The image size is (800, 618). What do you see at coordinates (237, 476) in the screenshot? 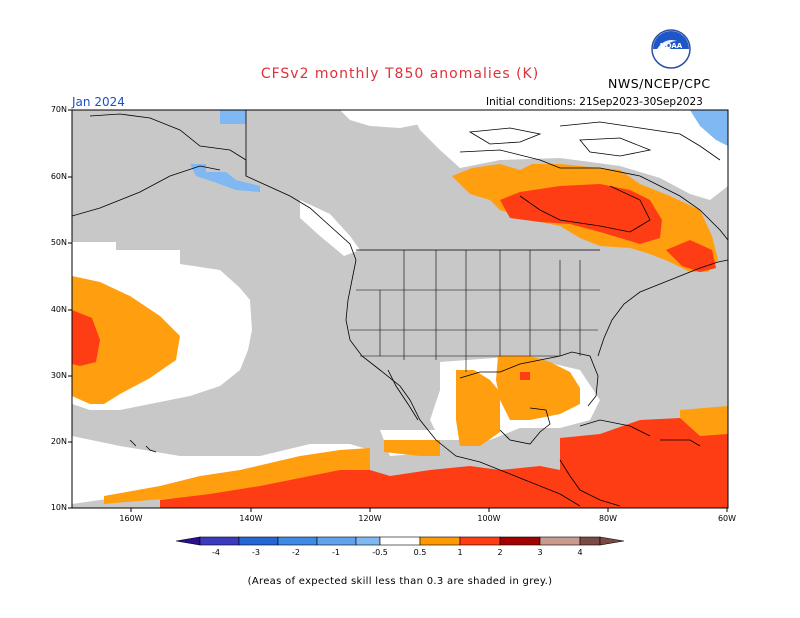
I see `orange-region-tropical-pacific` at bounding box center [237, 476].